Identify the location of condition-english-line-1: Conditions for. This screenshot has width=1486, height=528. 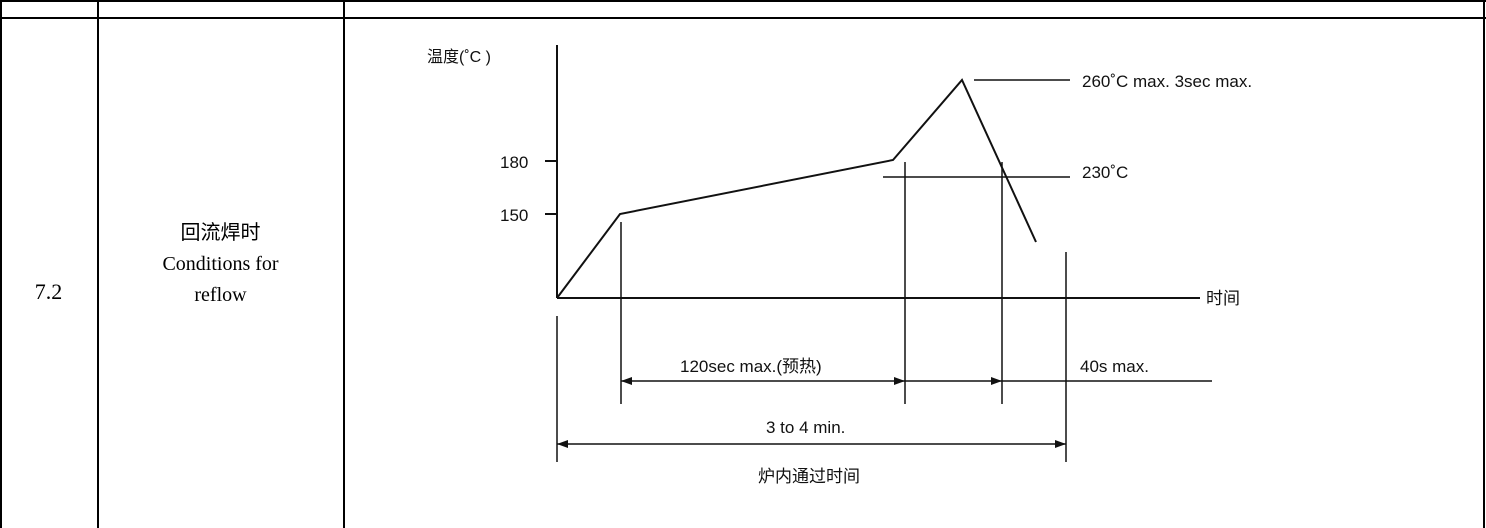
(220, 264).